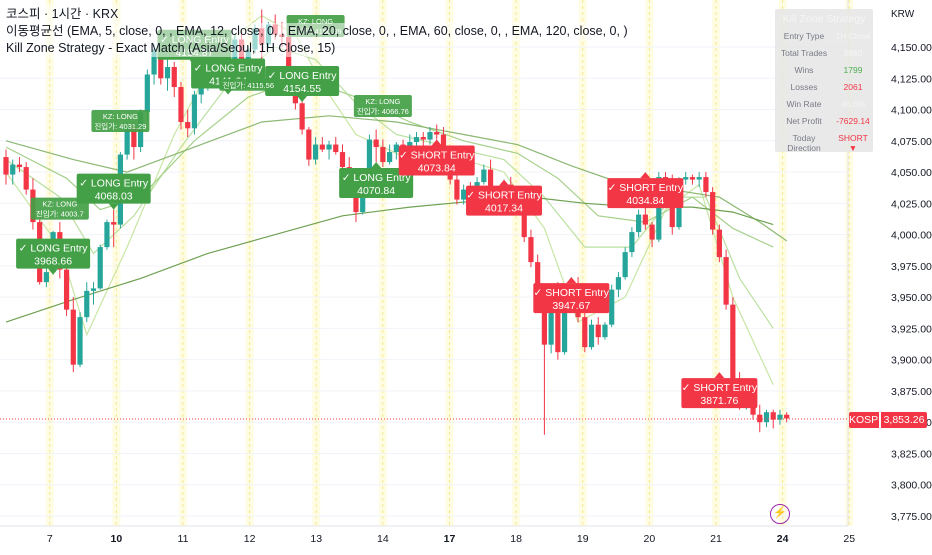 The width and height of the screenshot is (932, 555). I want to click on signal-label: ✓ LONG Entry, so click(54, 249).